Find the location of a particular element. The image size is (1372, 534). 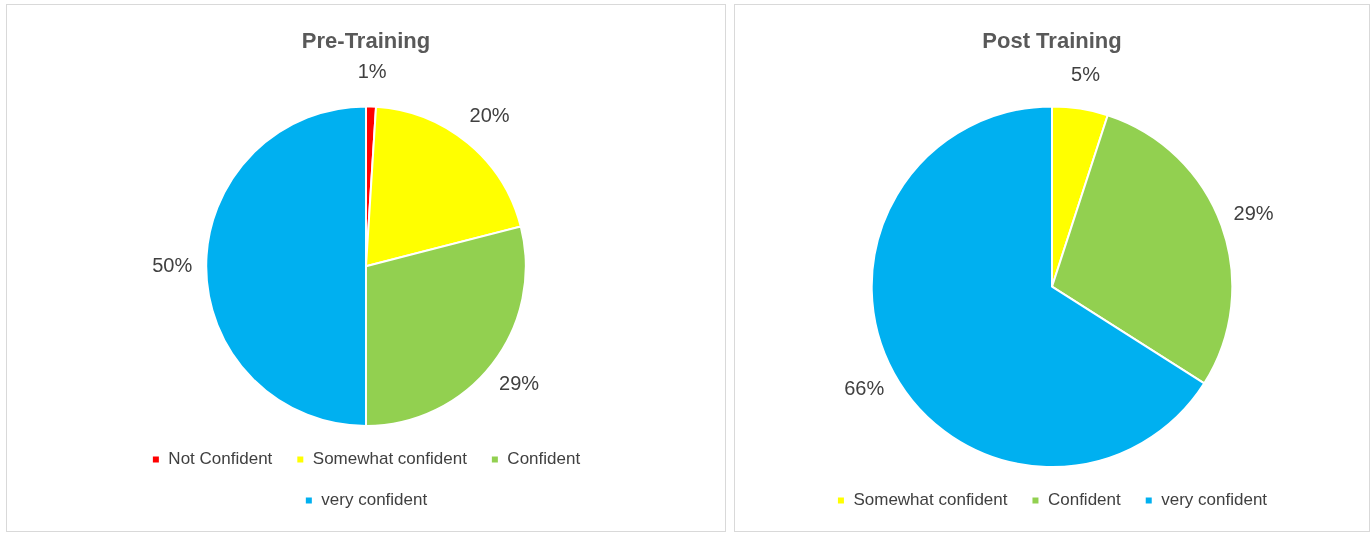

data-label: 20% is located at coordinates (489, 115).